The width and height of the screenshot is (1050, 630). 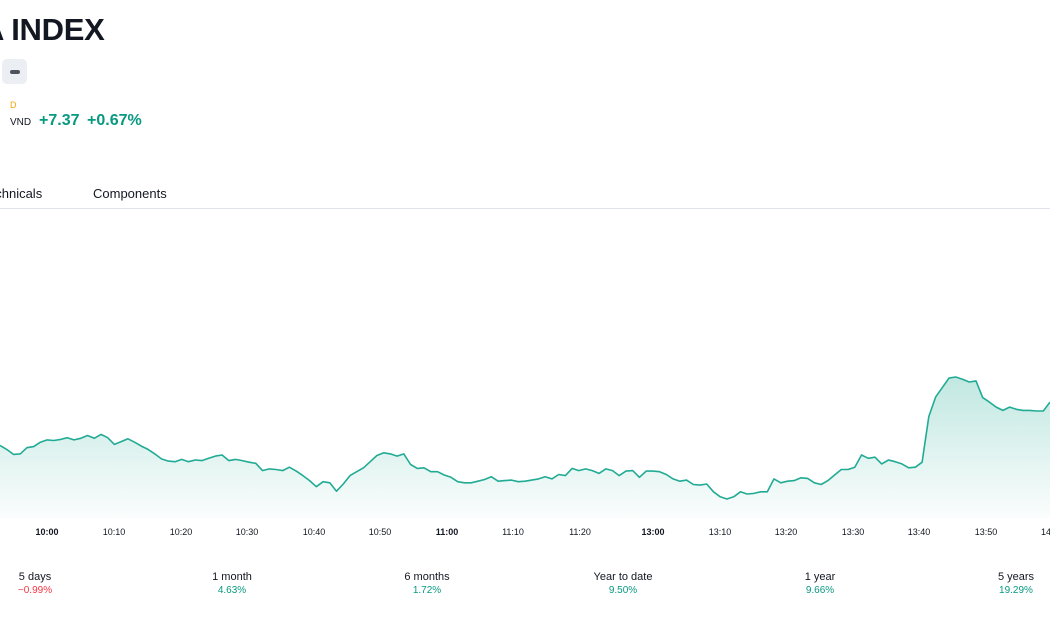 What do you see at coordinates (853, 532) in the screenshot?
I see `x-tick-label: 13:30` at bounding box center [853, 532].